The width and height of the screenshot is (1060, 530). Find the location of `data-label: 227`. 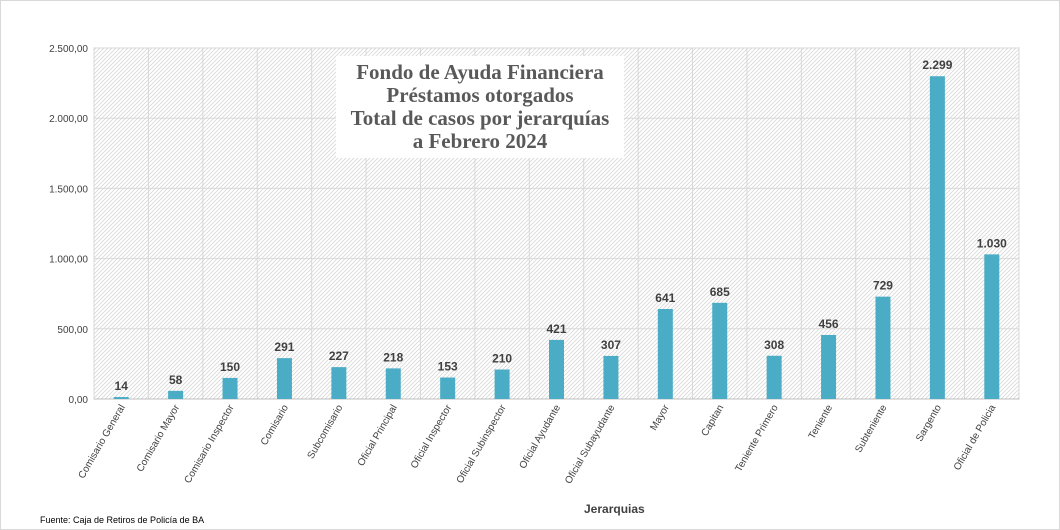

data-label: 227 is located at coordinates (339, 356).